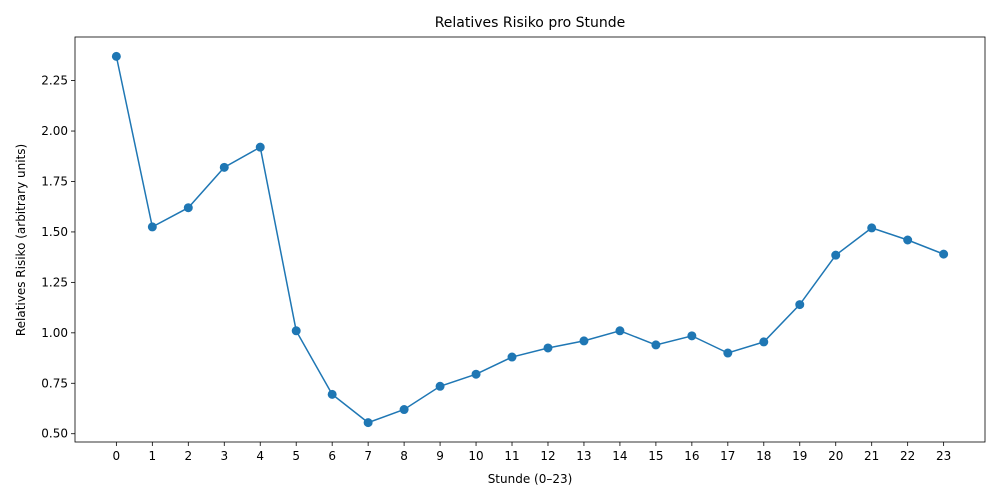  I want to click on x-tick-label: 6, so click(332, 456).